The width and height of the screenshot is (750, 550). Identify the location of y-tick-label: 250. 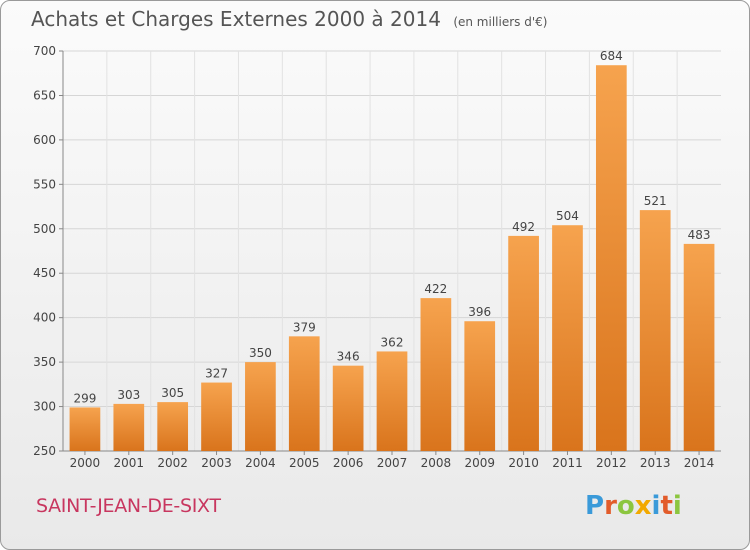
(44, 451).